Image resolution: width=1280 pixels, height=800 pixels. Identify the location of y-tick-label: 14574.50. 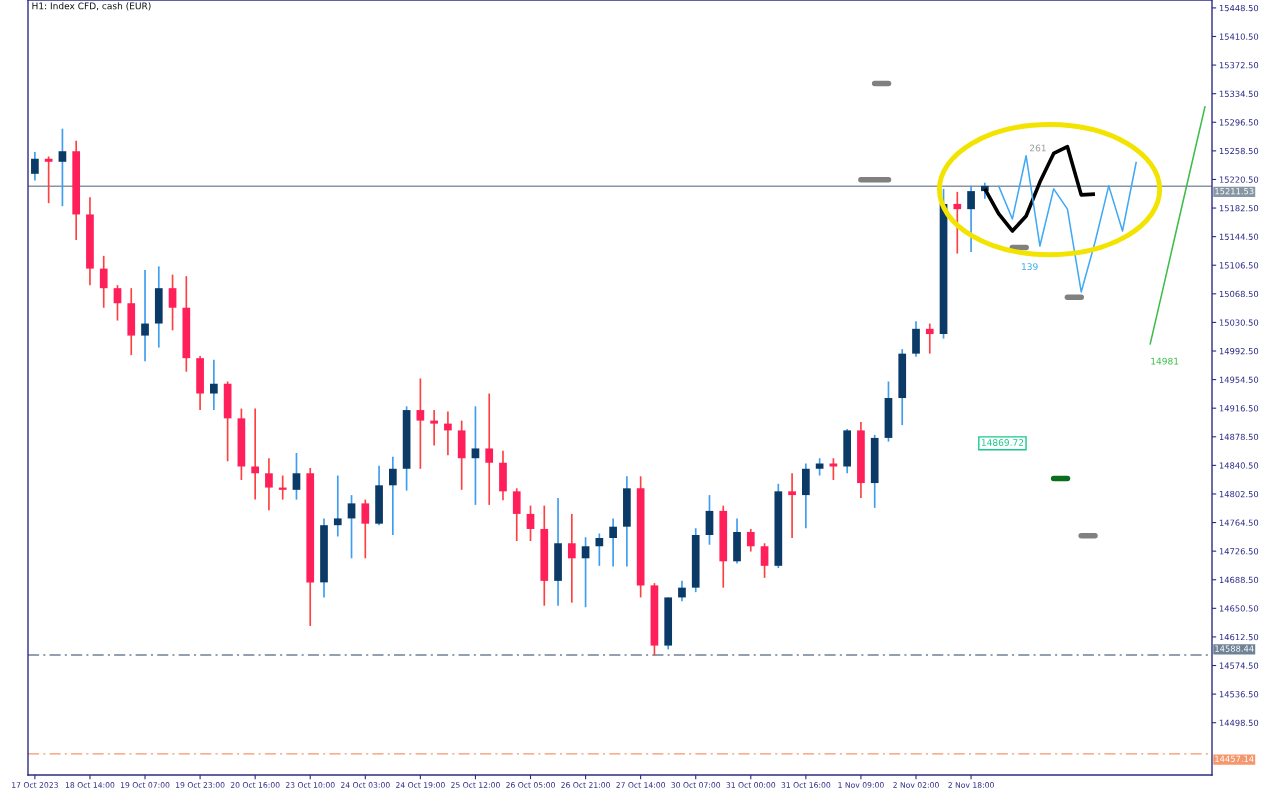
(1239, 665).